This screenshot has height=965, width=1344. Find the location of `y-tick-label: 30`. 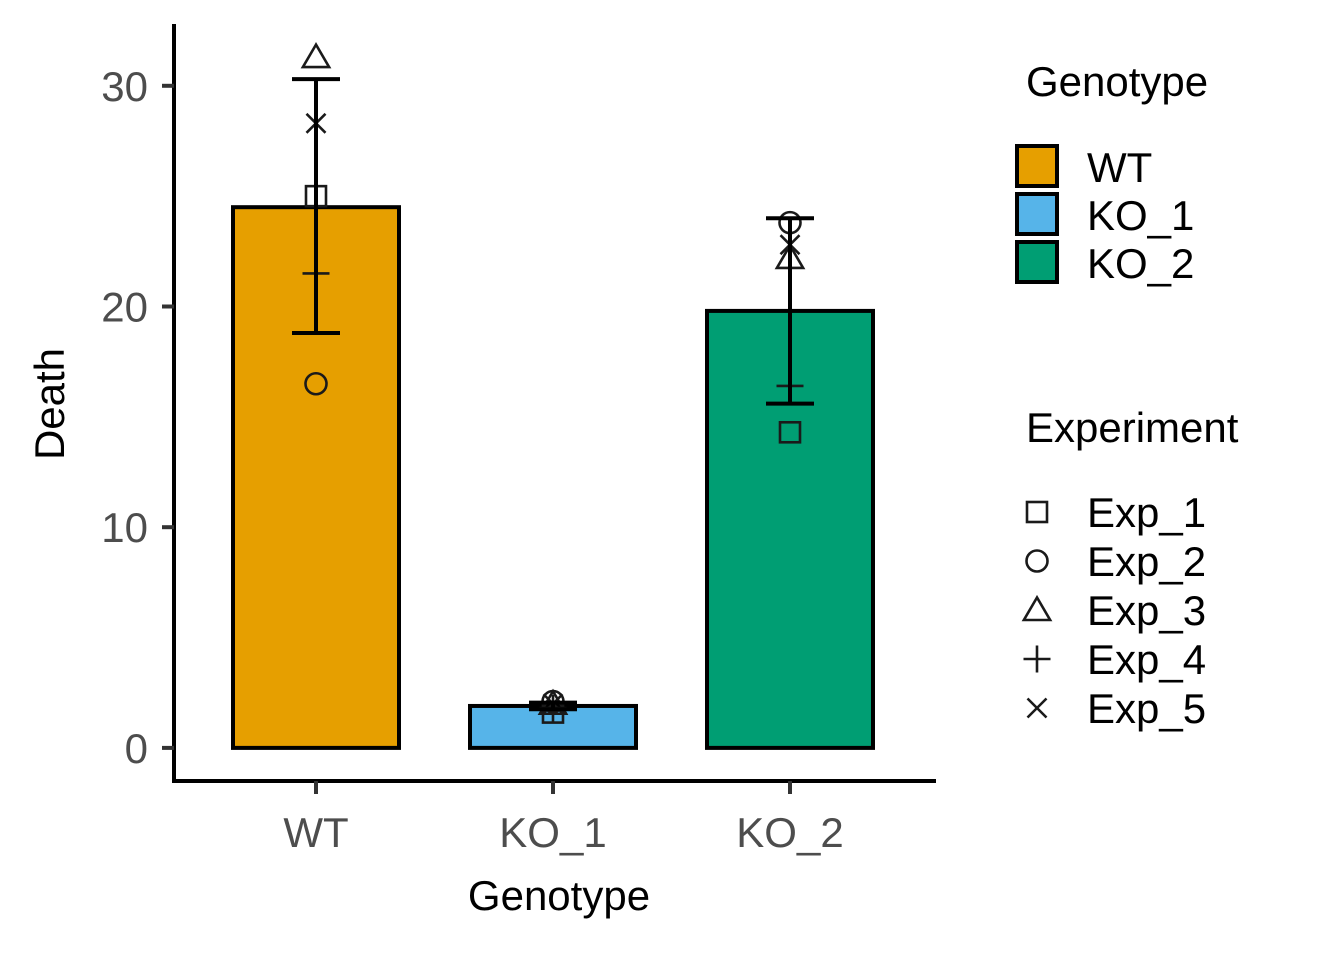

y-tick-label: 30 is located at coordinates (124, 86).